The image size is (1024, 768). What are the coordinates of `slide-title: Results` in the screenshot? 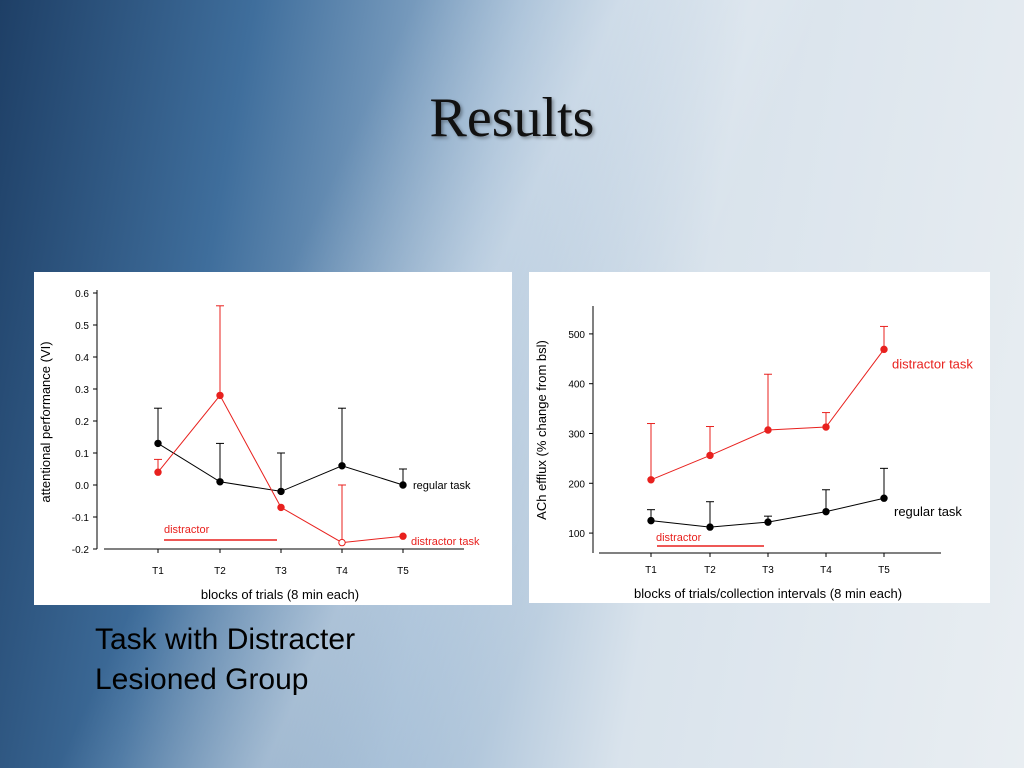 It's located at (512, 118).